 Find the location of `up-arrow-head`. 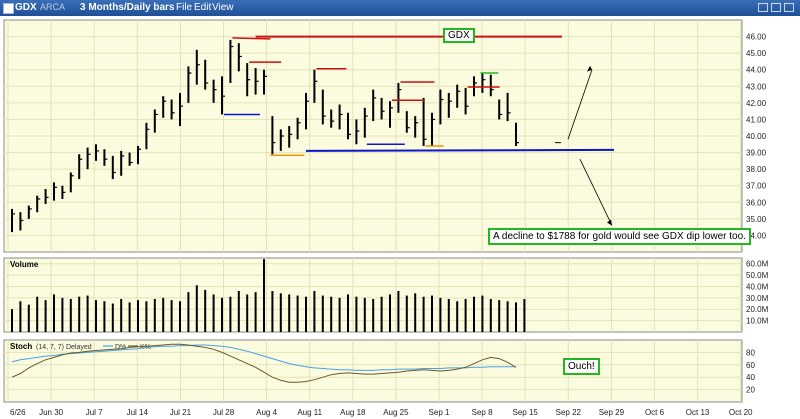

up-arrow-head is located at coordinates (589, 68).